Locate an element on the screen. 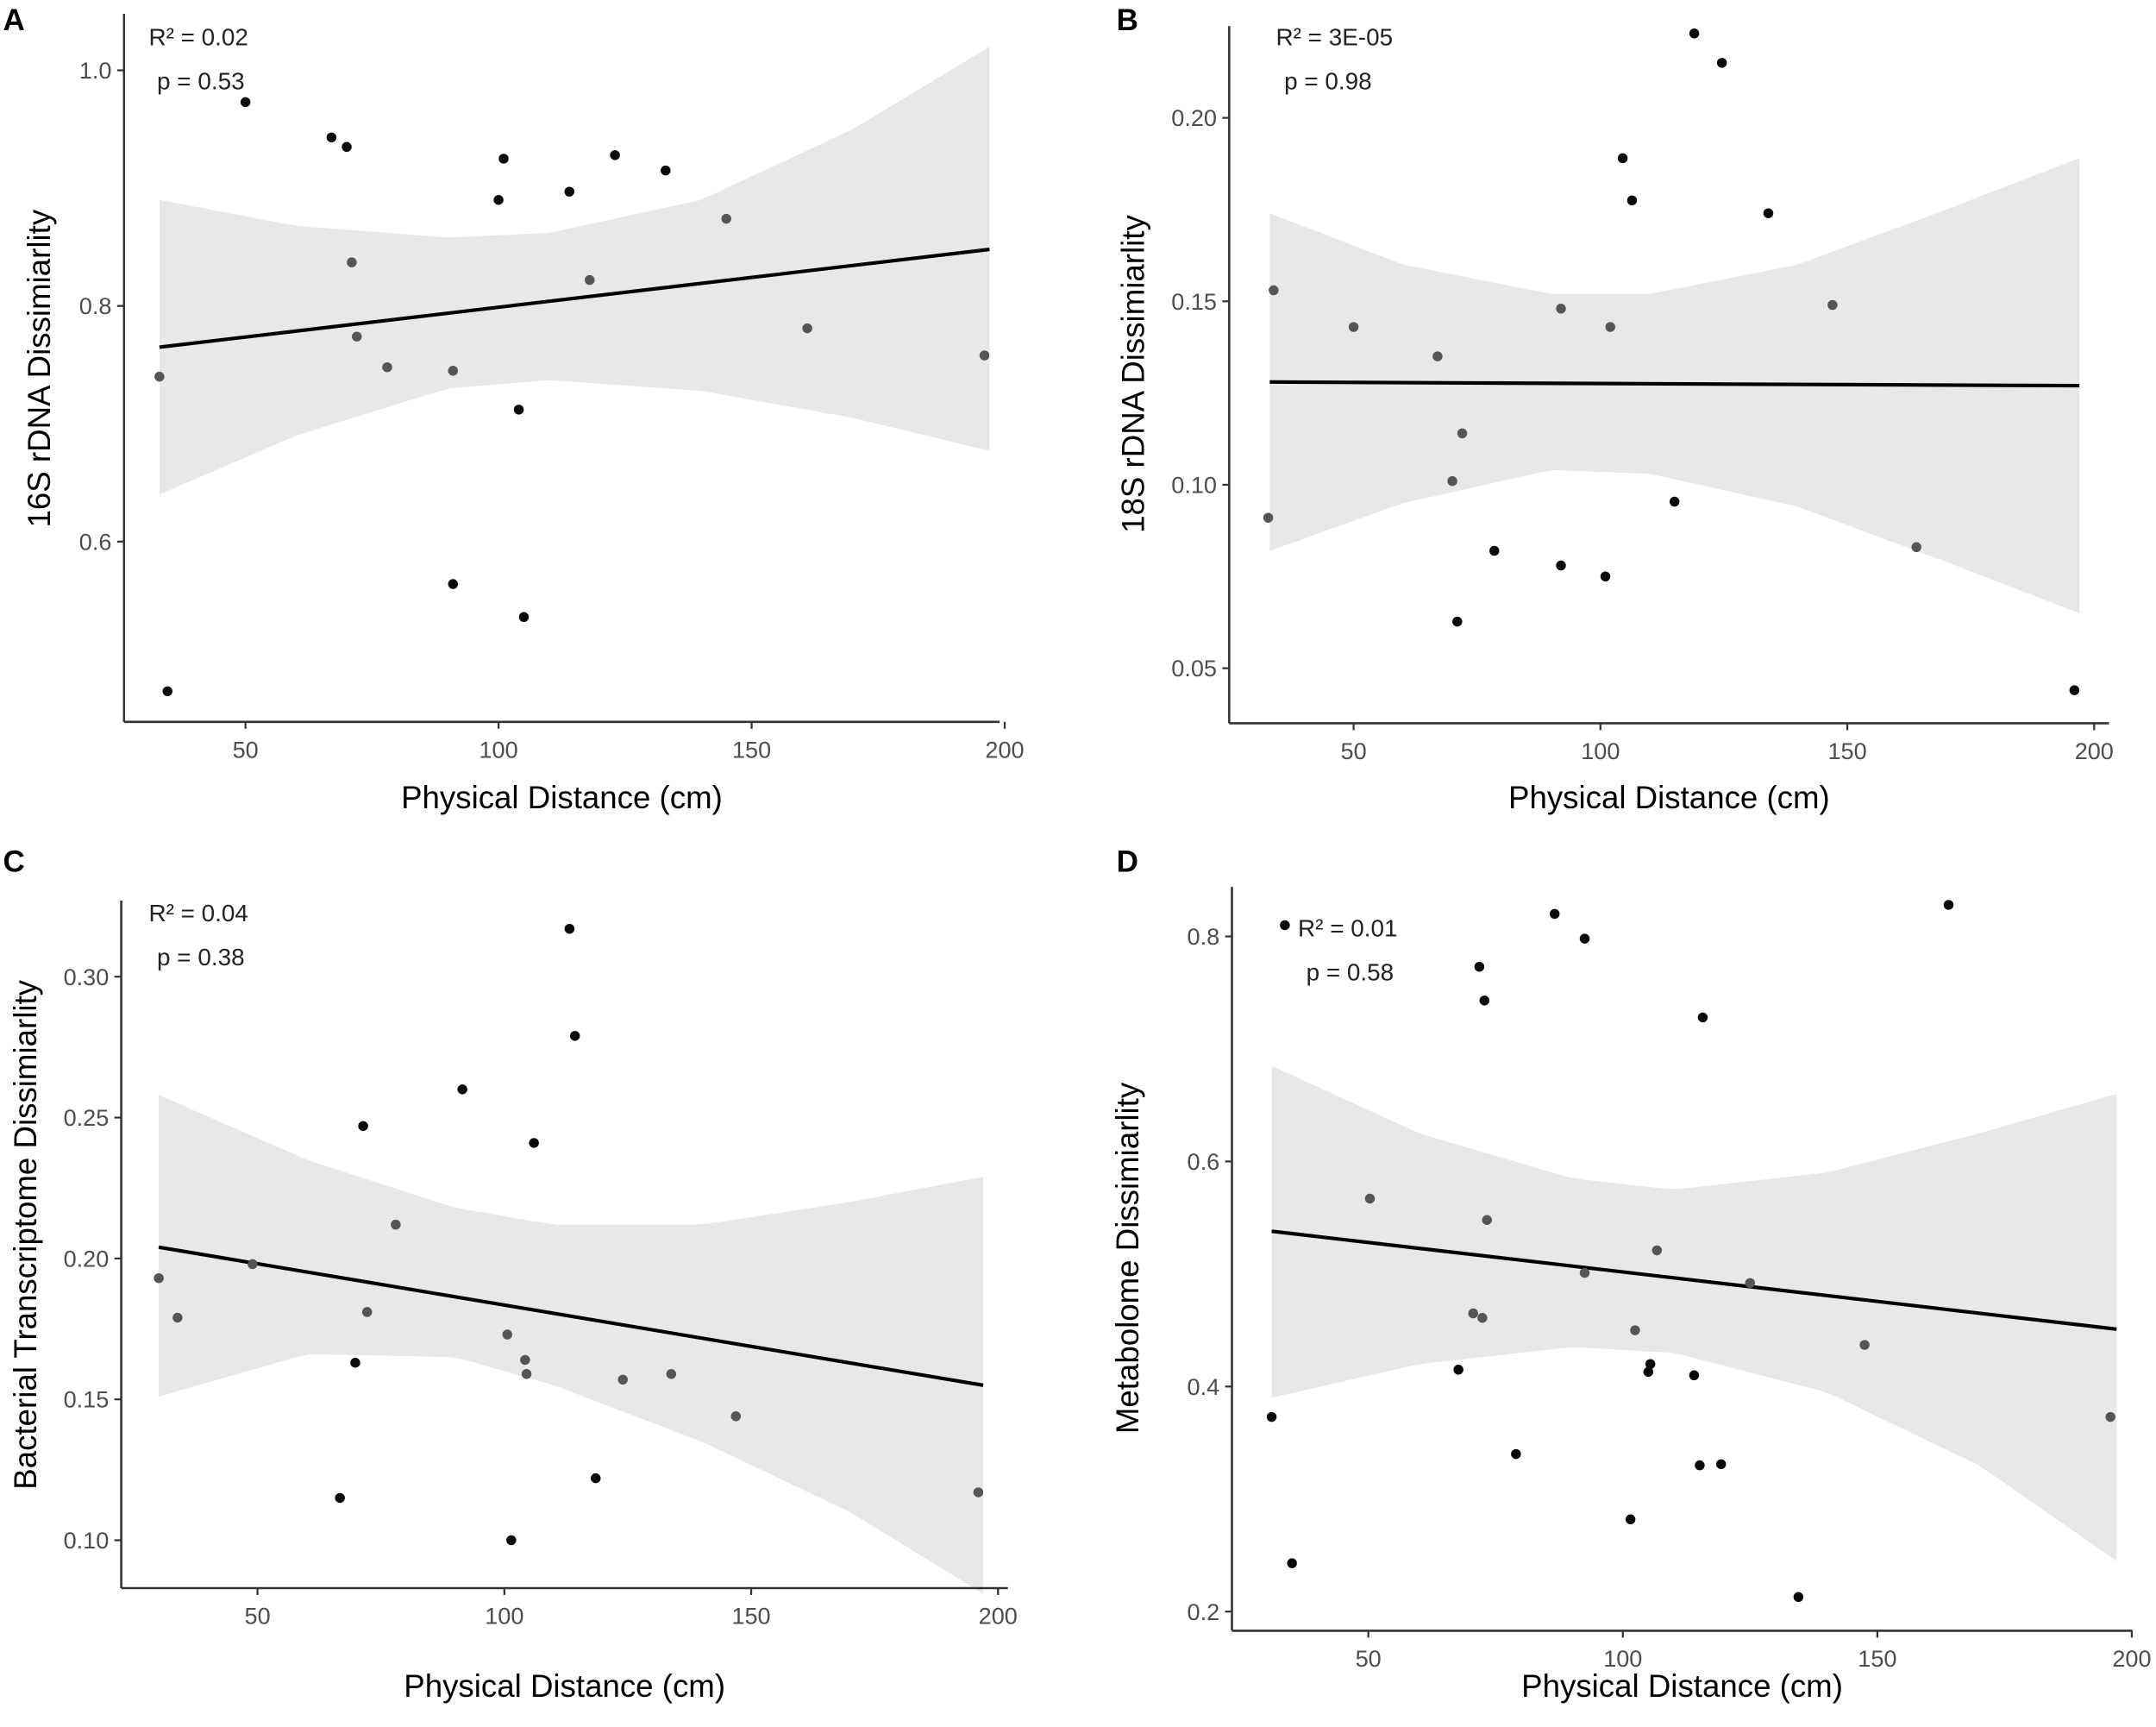 This screenshot has height=1727, width=2156. p-value-annotation: p = 0.53 is located at coordinates (201, 81).